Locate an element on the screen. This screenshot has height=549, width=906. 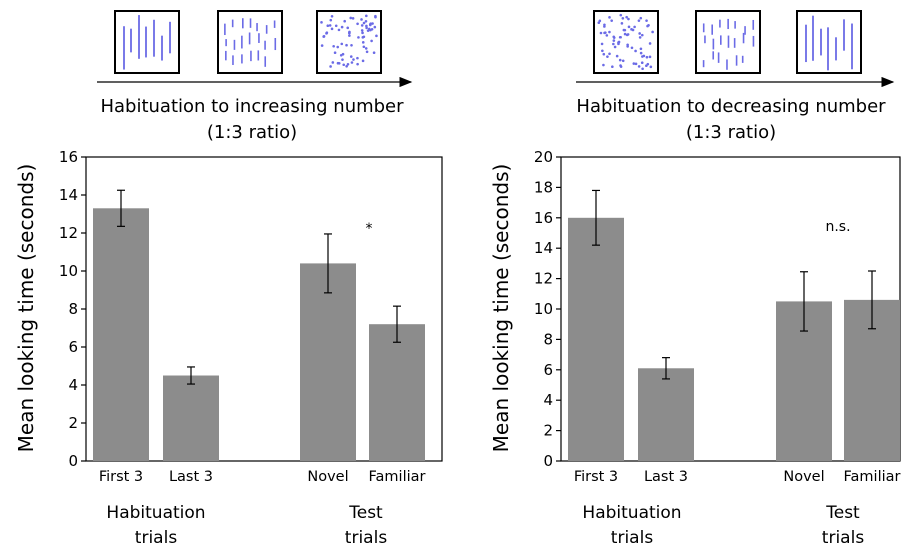
stimulus-sequence is located at coordinates (248, 42).